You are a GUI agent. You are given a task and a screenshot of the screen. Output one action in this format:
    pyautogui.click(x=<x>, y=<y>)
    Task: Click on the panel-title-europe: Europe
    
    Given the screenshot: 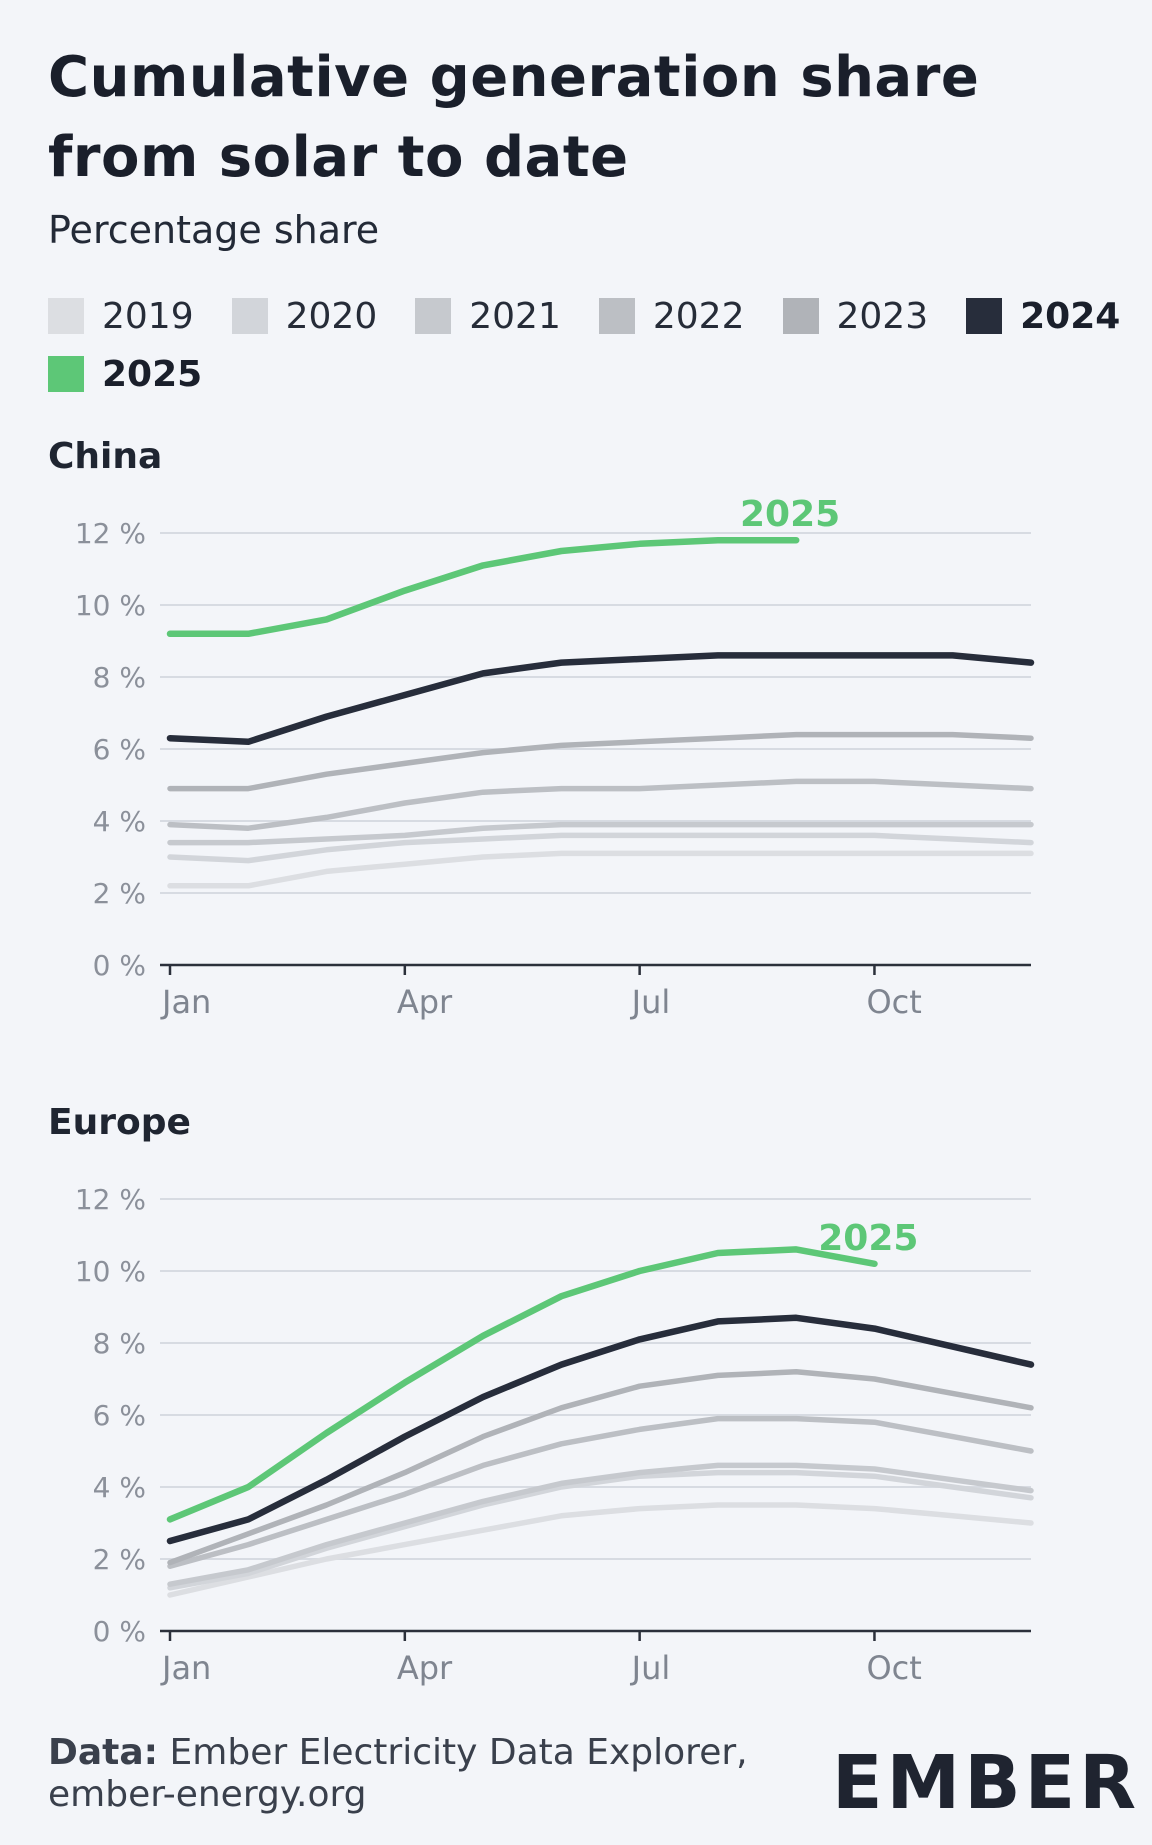 What is the action you would take?
    pyautogui.click(x=119, y=1122)
    